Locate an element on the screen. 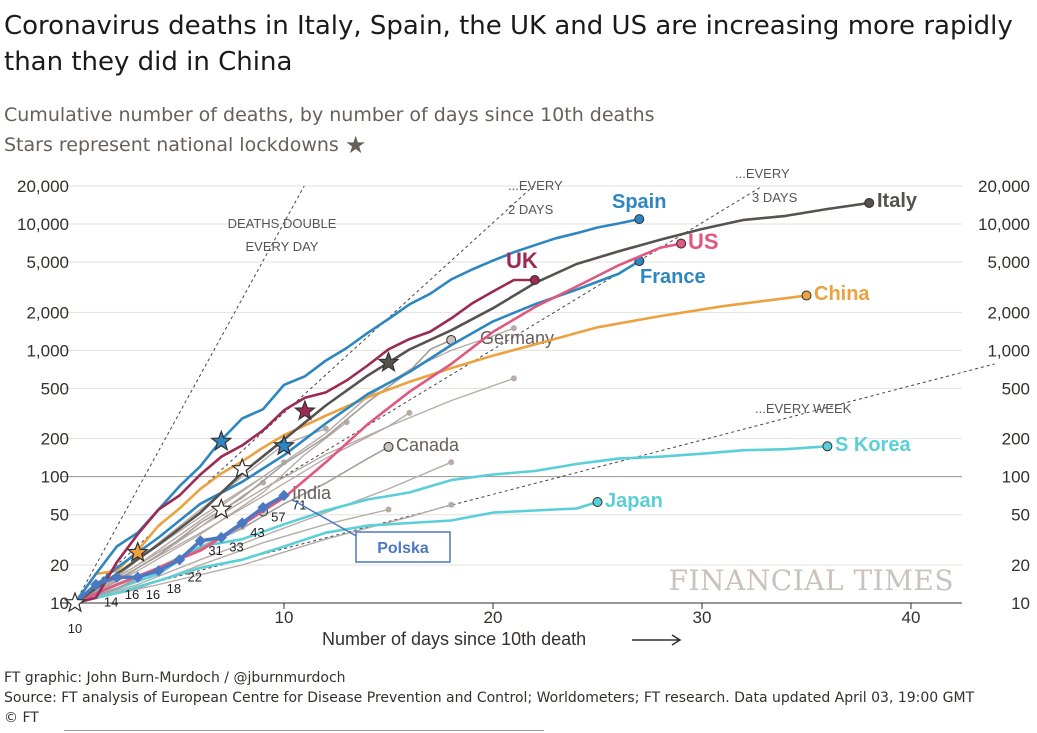 The width and height of the screenshot is (1037, 733). polska-point-label: 71 is located at coordinates (299, 504).